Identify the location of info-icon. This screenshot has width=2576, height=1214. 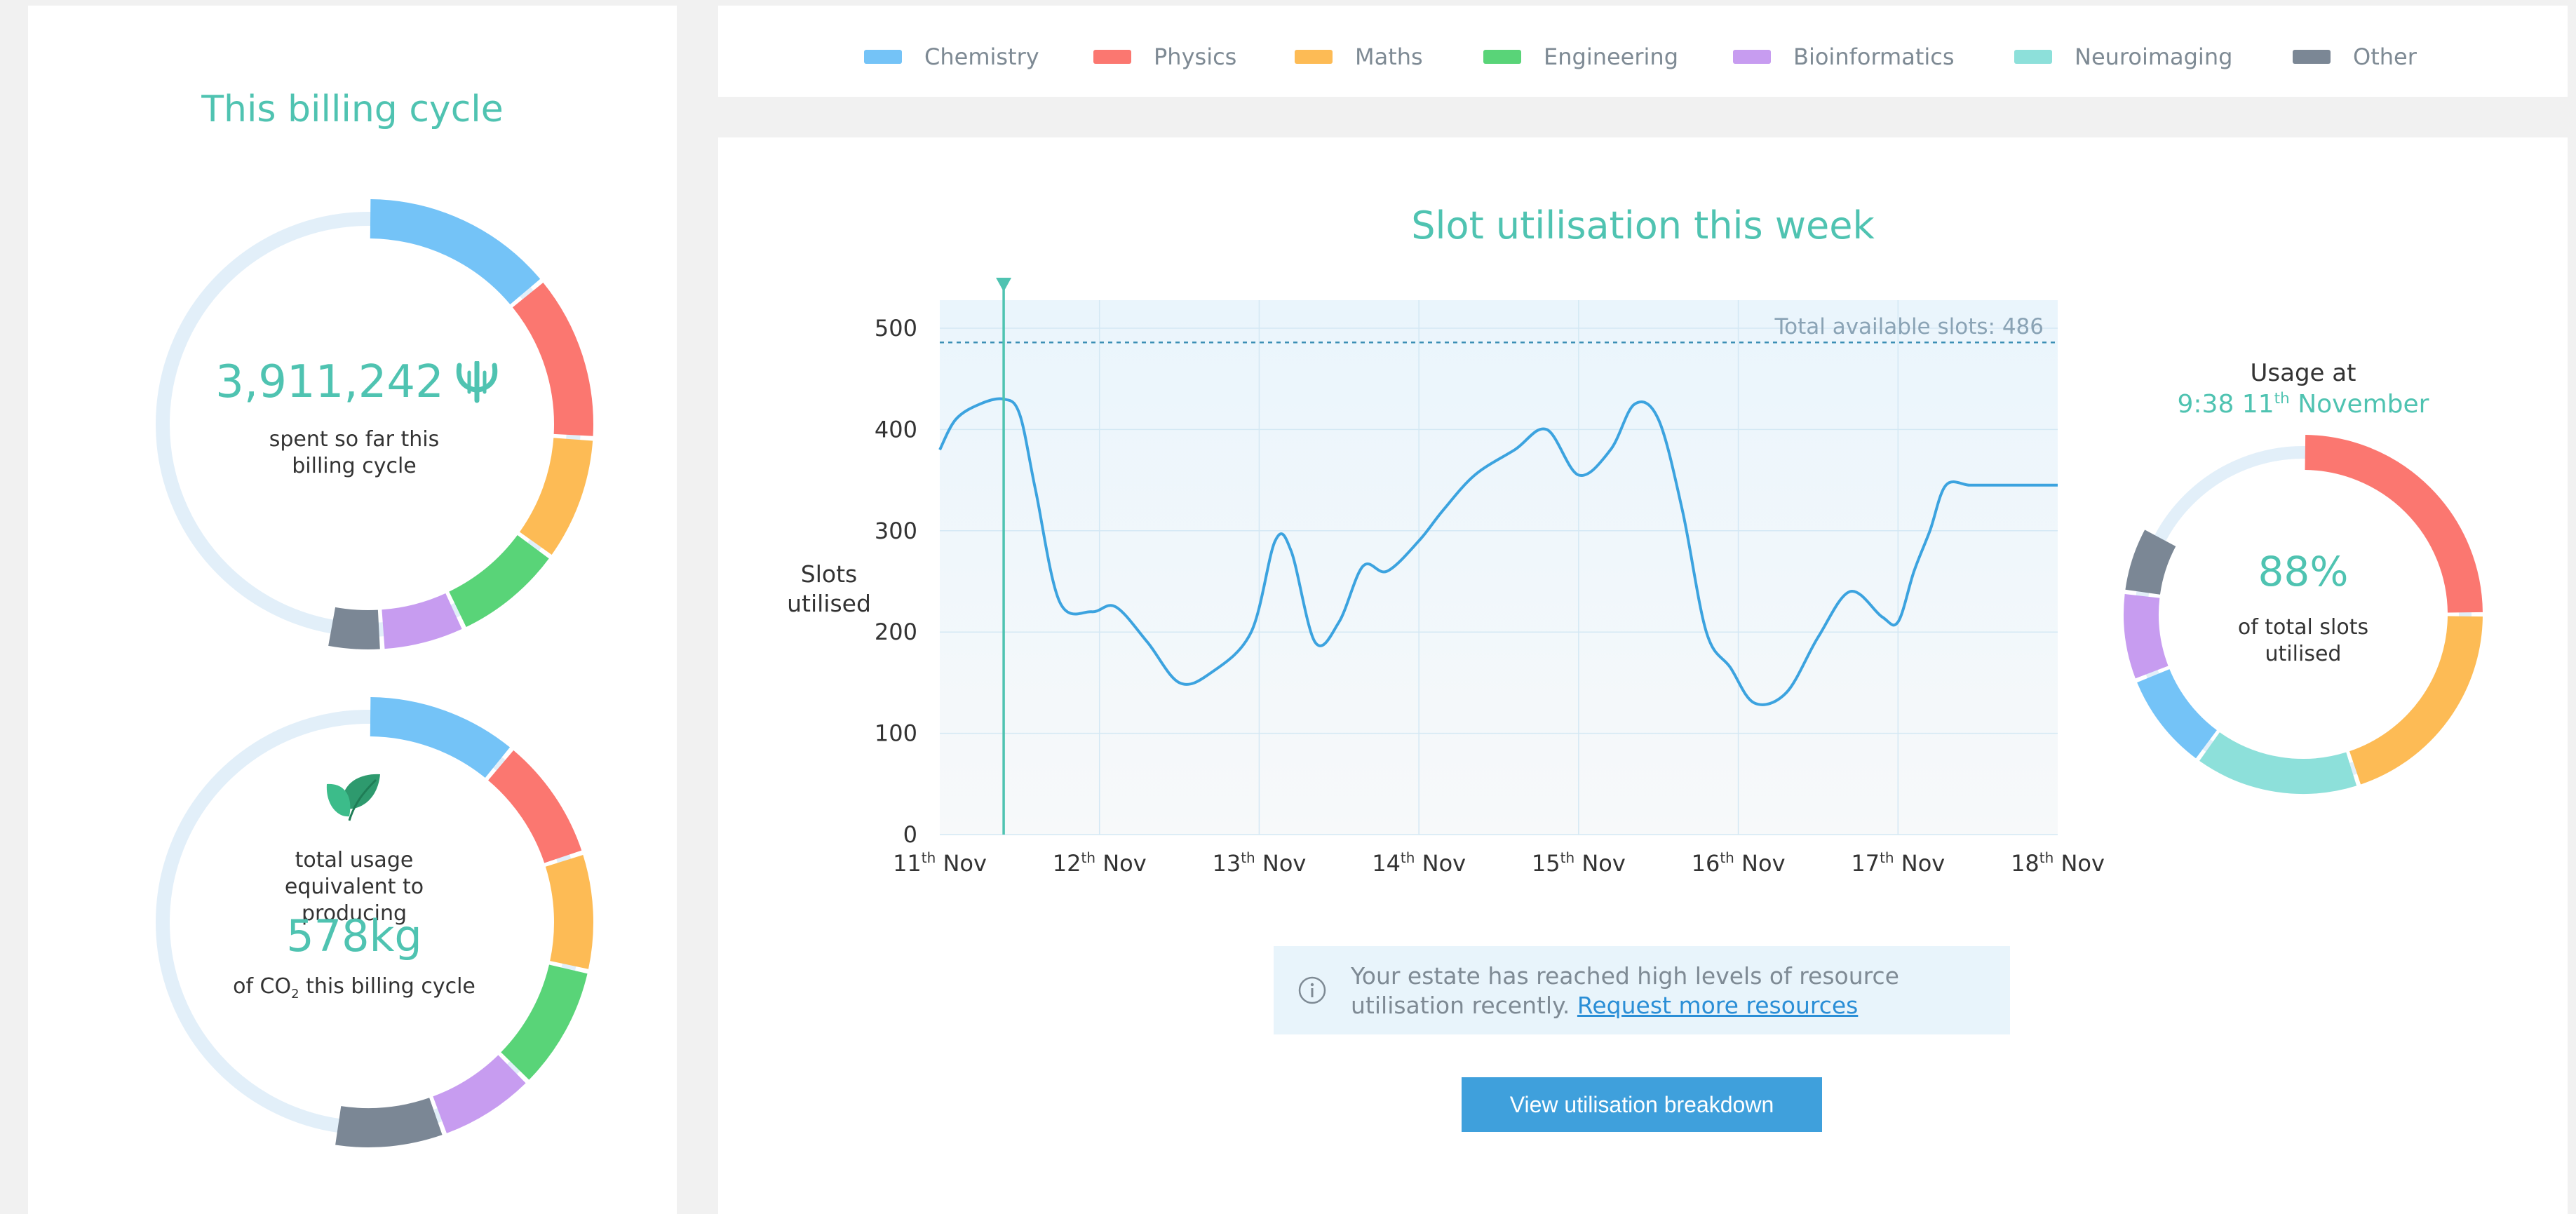
(1312, 990).